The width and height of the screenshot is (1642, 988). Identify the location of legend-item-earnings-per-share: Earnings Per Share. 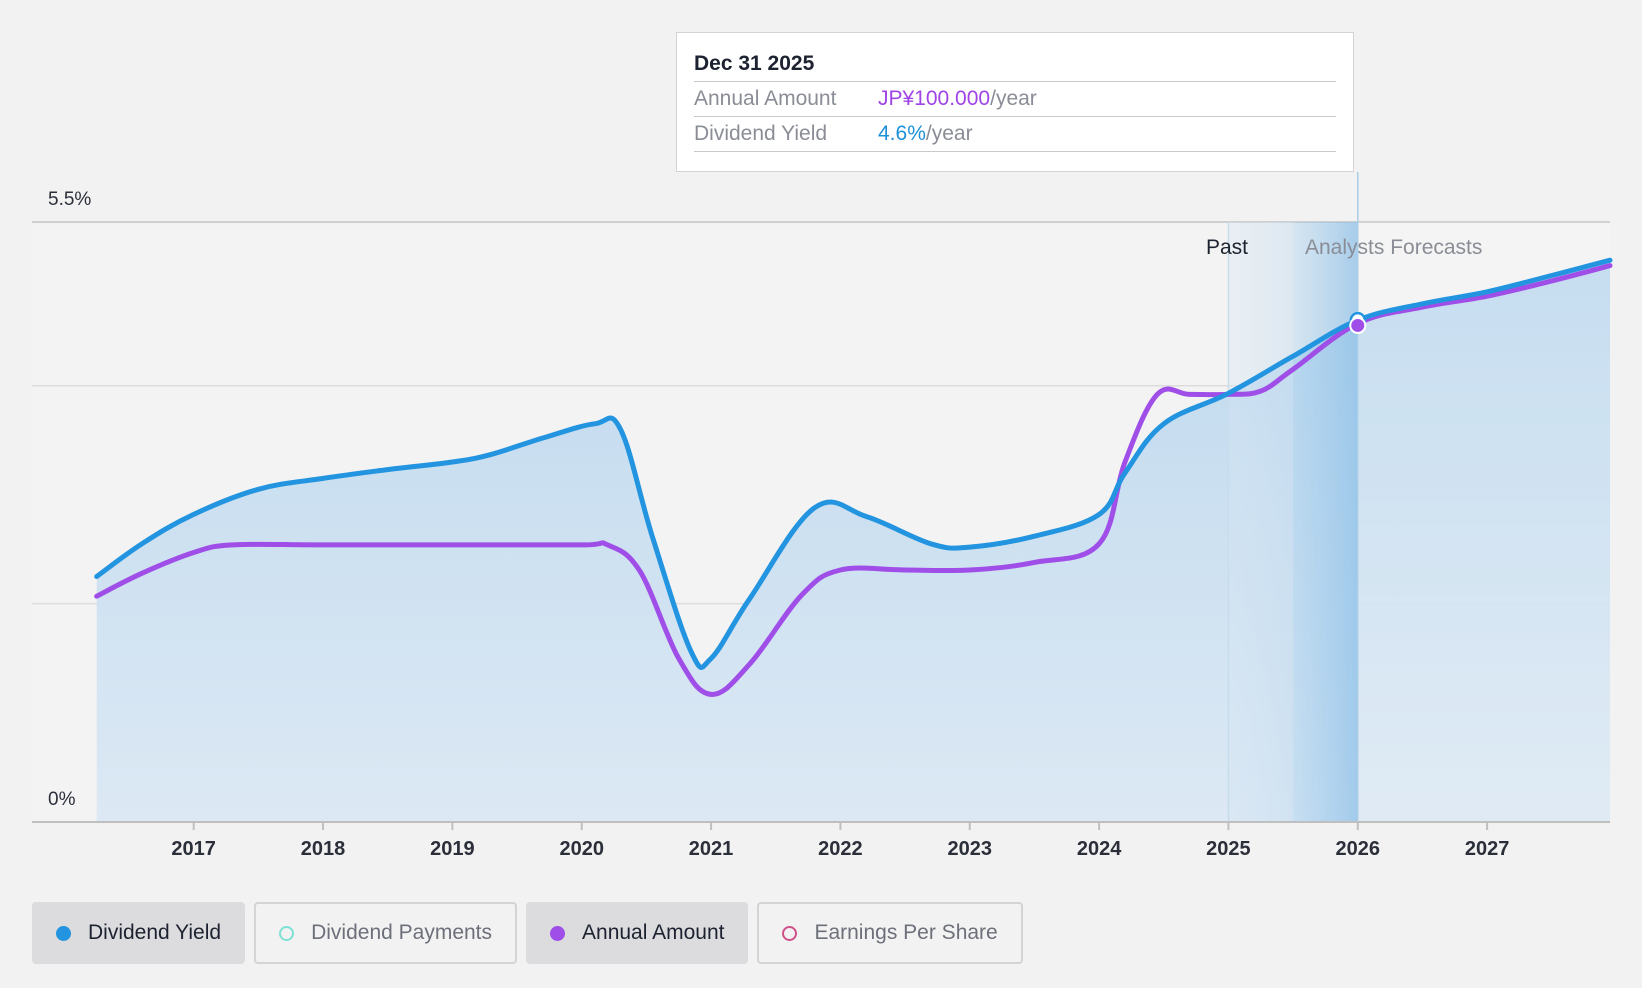
(890, 933).